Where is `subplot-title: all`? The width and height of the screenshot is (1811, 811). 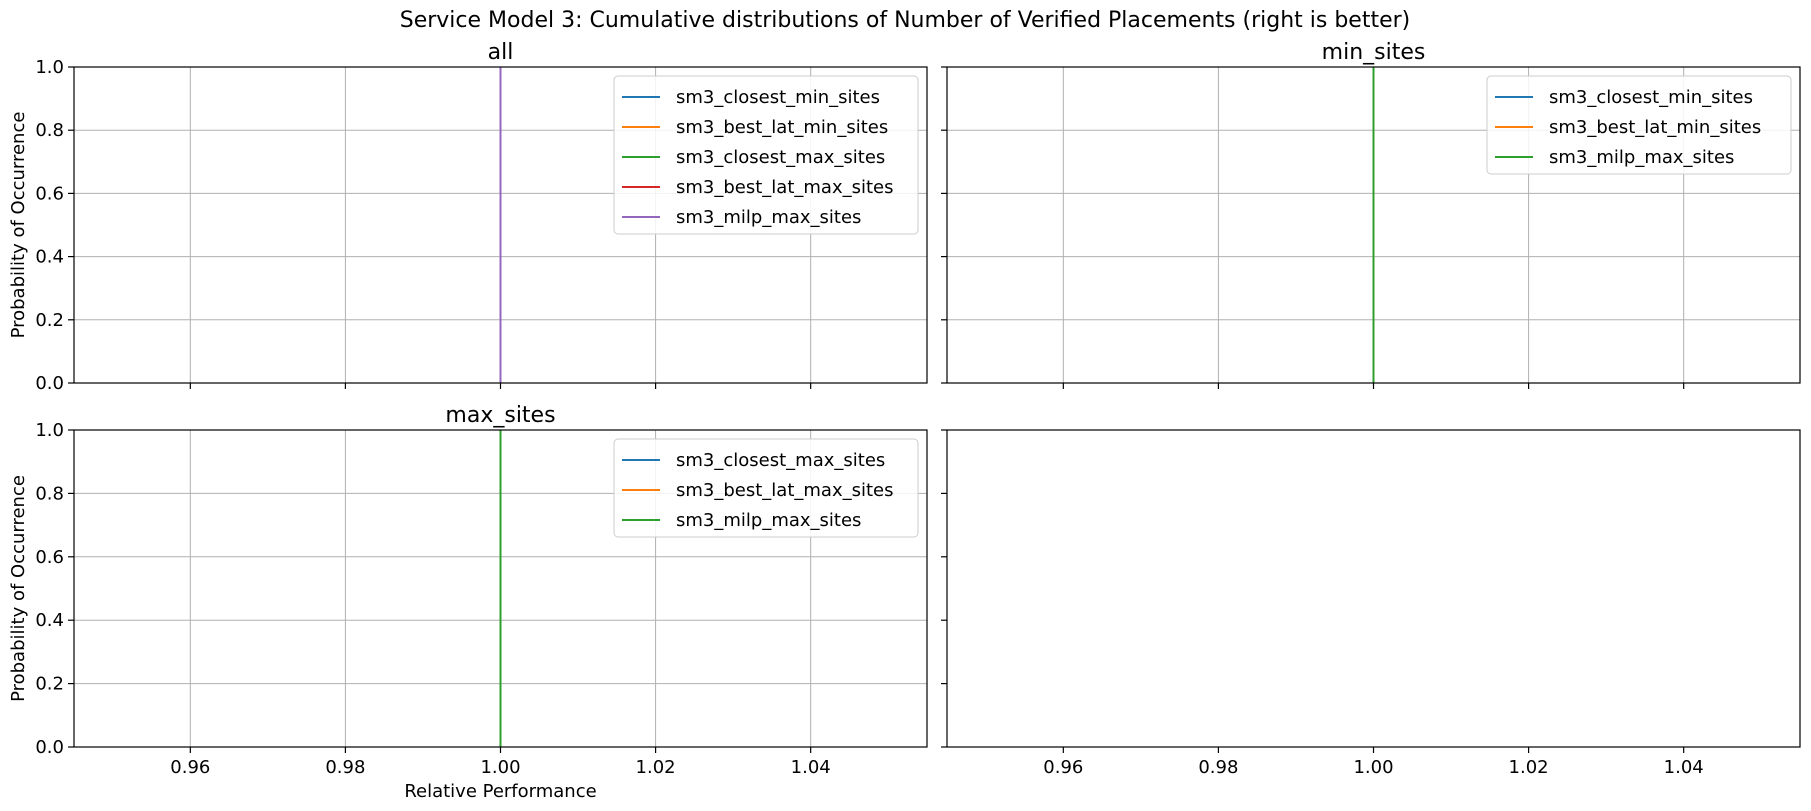 subplot-title: all is located at coordinates (501, 52).